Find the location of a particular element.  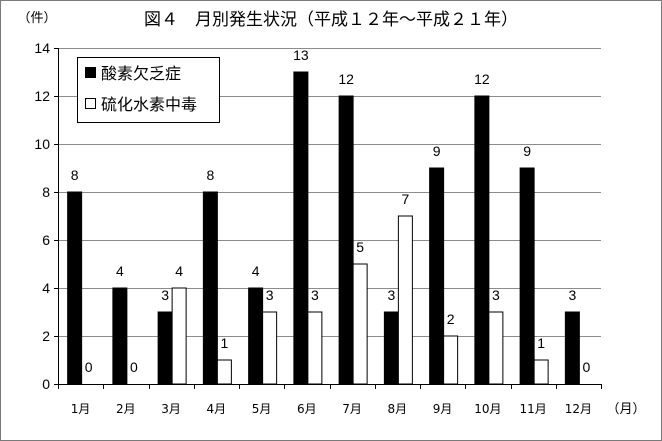

data-label-oxygen-deficiency-9: 9 is located at coordinates (437, 151).